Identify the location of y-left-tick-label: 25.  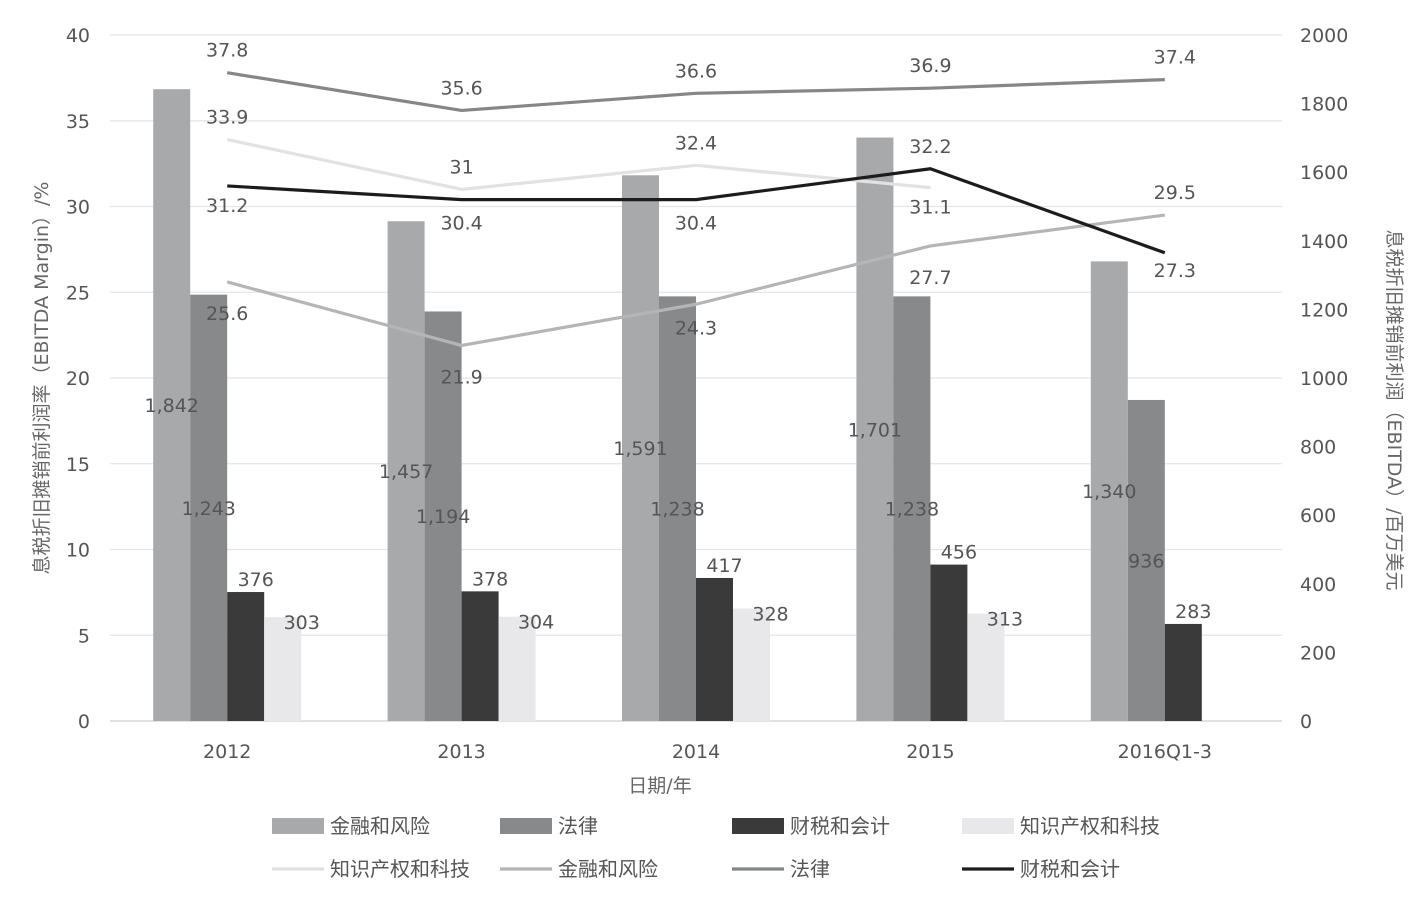
(78, 293).